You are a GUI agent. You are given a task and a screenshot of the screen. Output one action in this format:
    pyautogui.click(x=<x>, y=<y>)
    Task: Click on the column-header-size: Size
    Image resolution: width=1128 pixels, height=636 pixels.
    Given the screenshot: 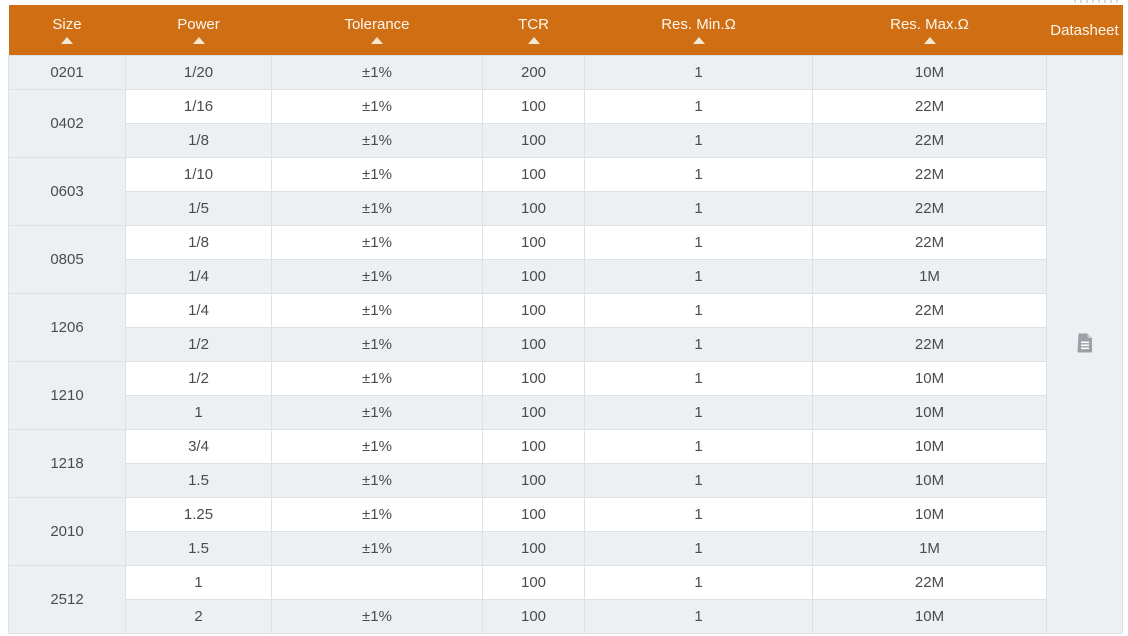 What is the action you would take?
    pyautogui.click(x=67, y=30)
    